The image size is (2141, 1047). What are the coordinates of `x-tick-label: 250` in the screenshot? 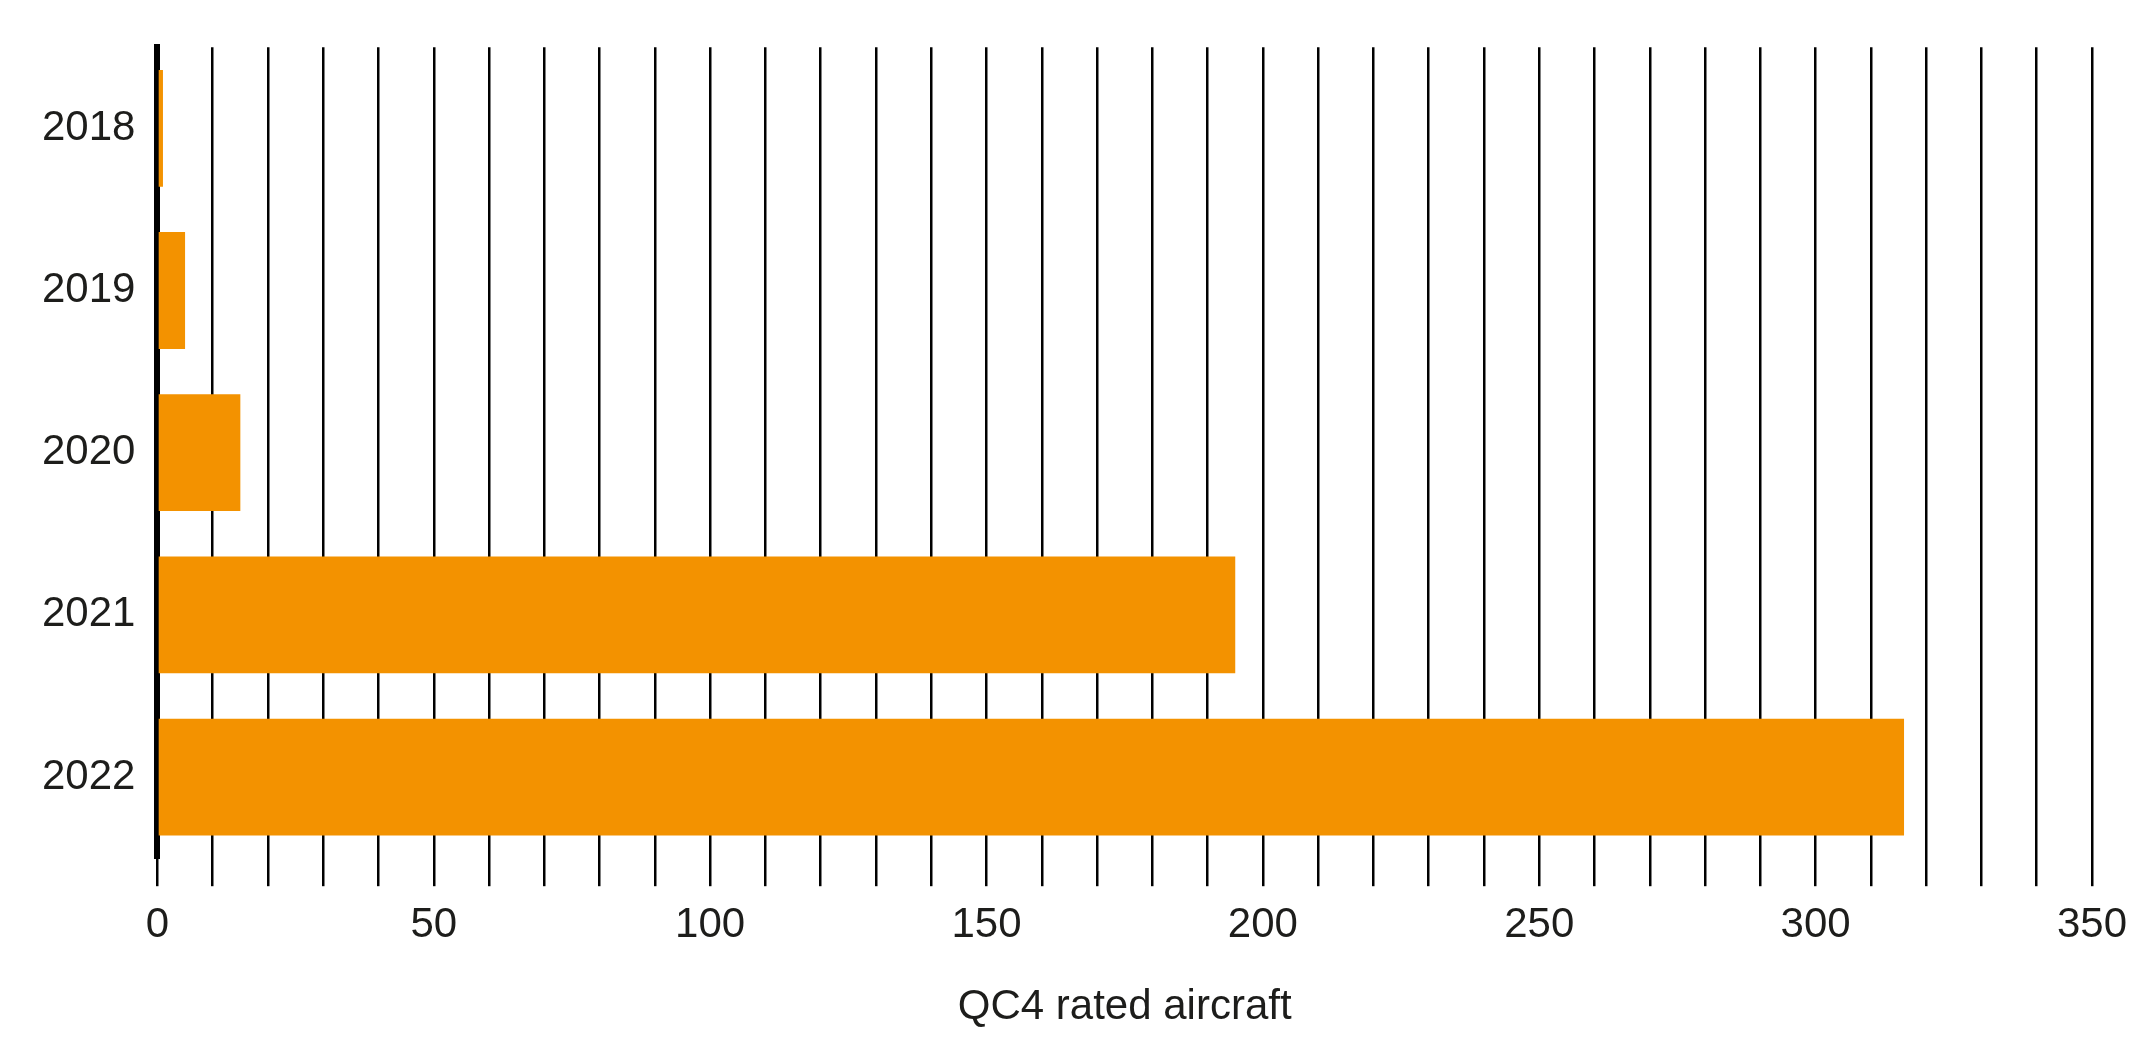 It's located at (1539, 922).